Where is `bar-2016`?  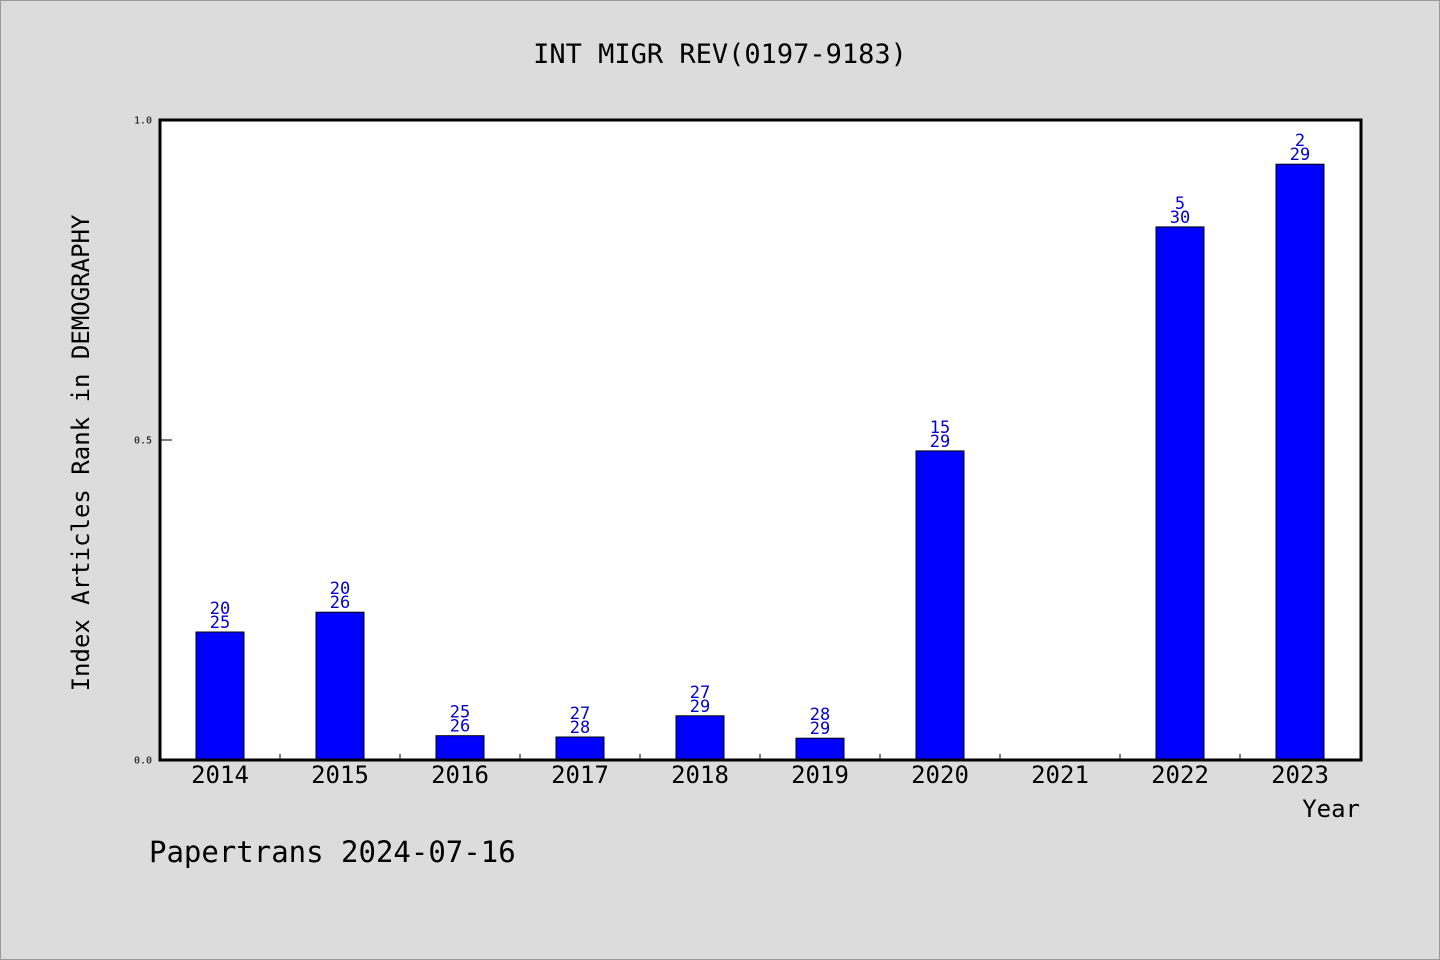 bar-2016 is located at coordinates (460, 748).